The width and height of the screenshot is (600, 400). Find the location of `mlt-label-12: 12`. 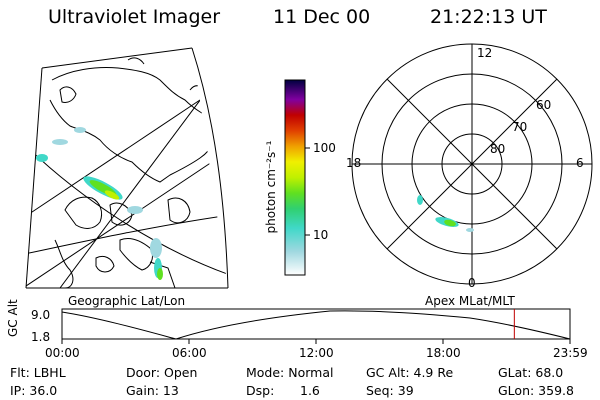

mlt-label-12: 12 is located at coordinates (485, 53).